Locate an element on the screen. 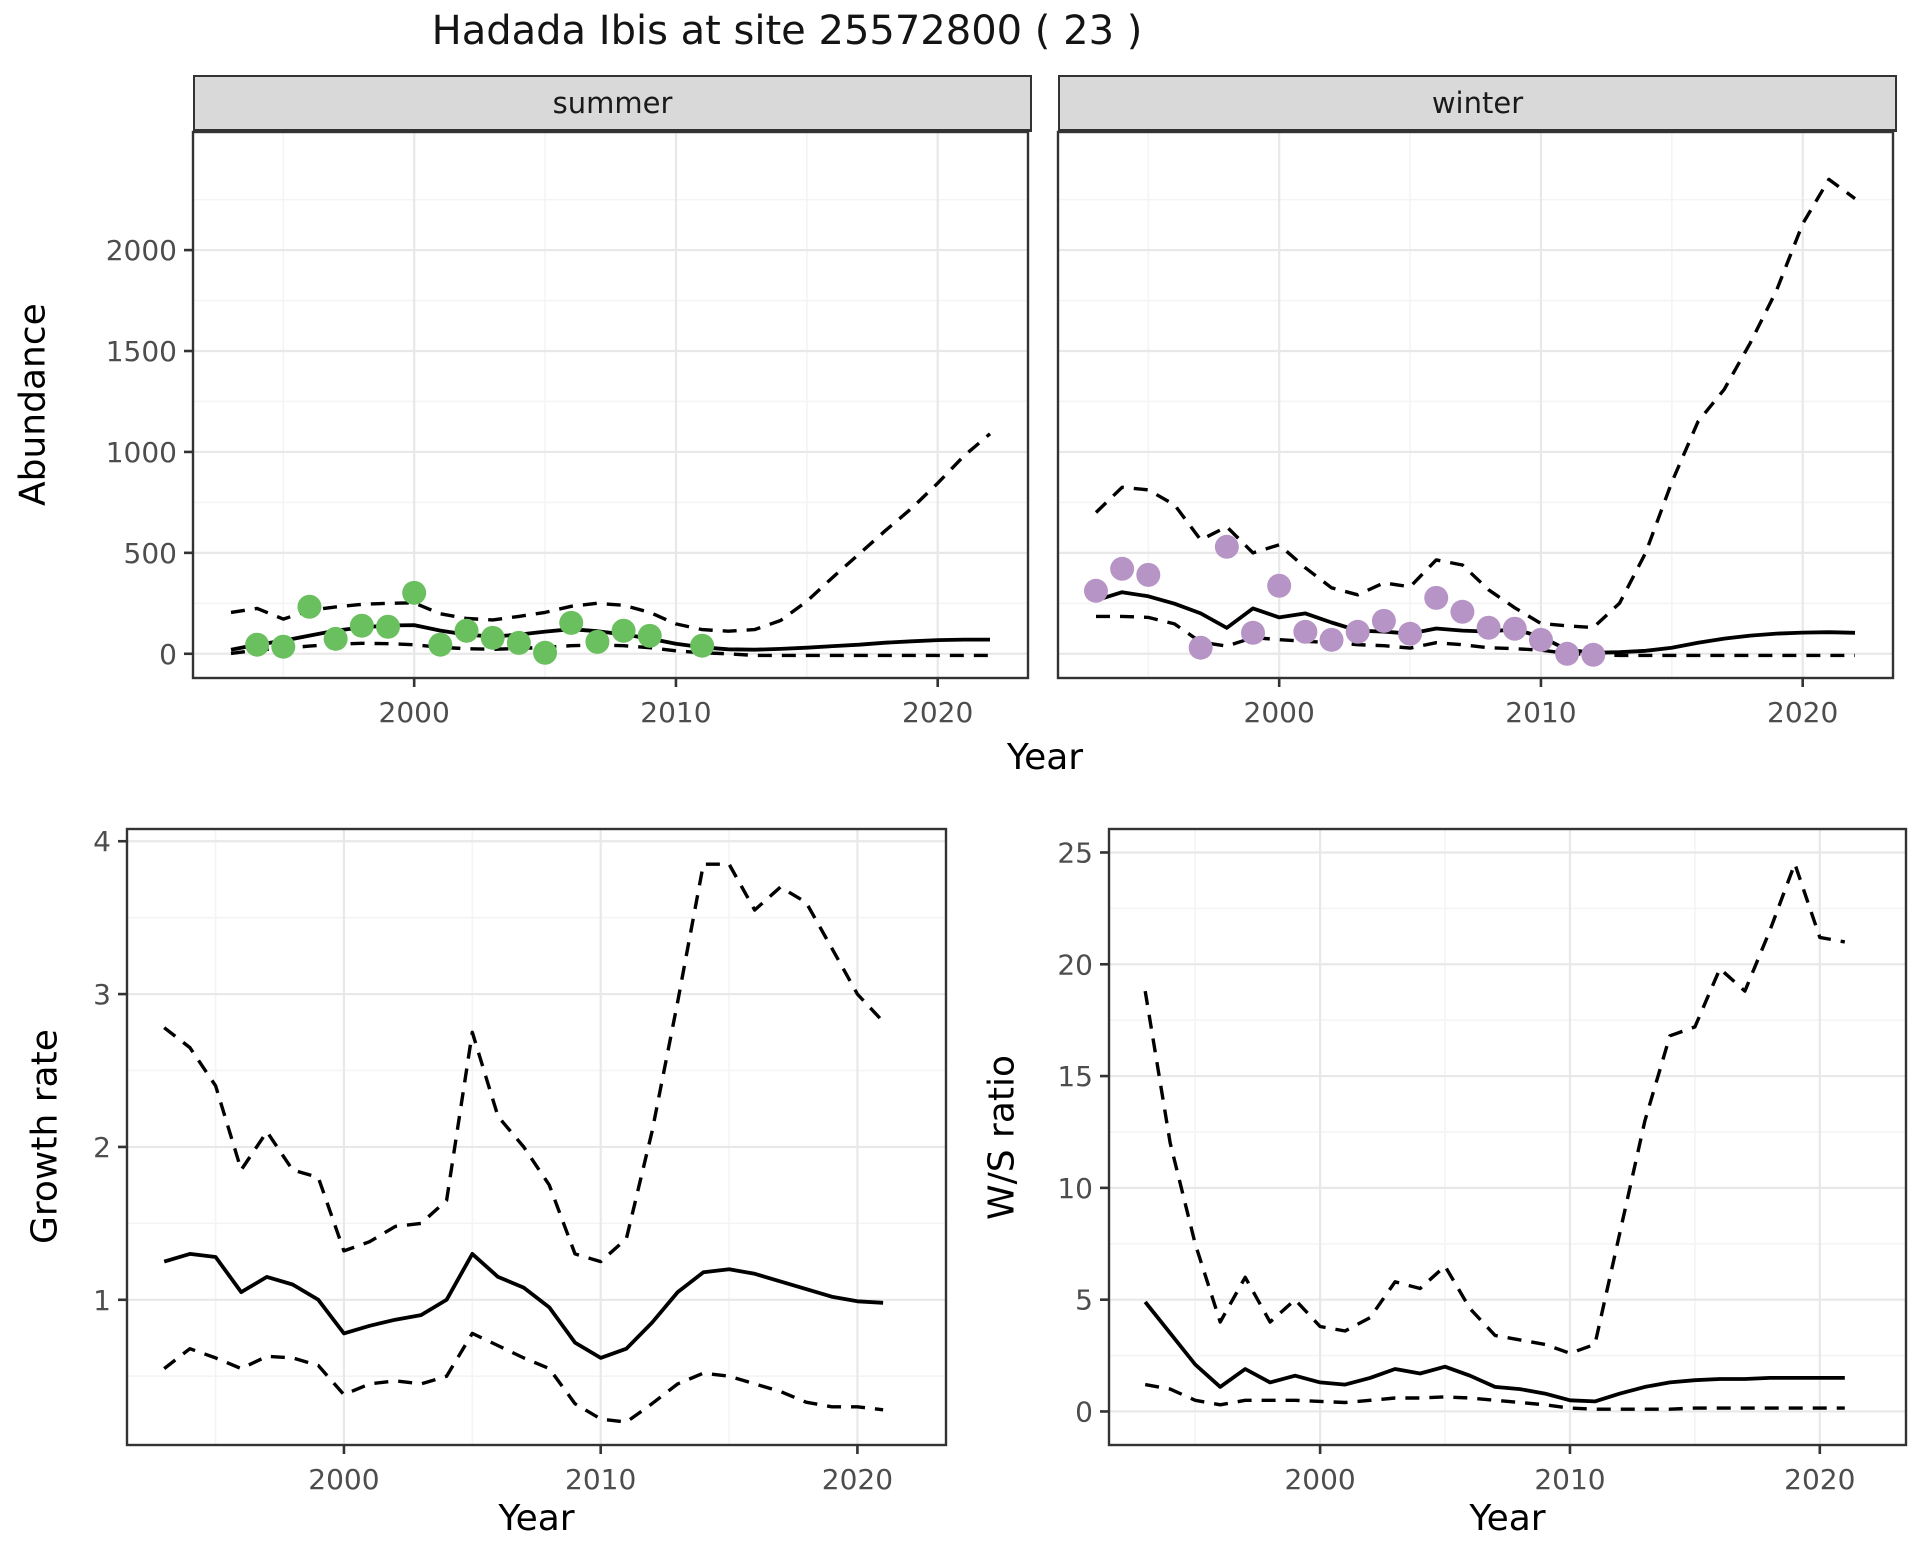 The image size is (1920, 1560). y-tick-label: 500 is located at coordinates (150, 553).